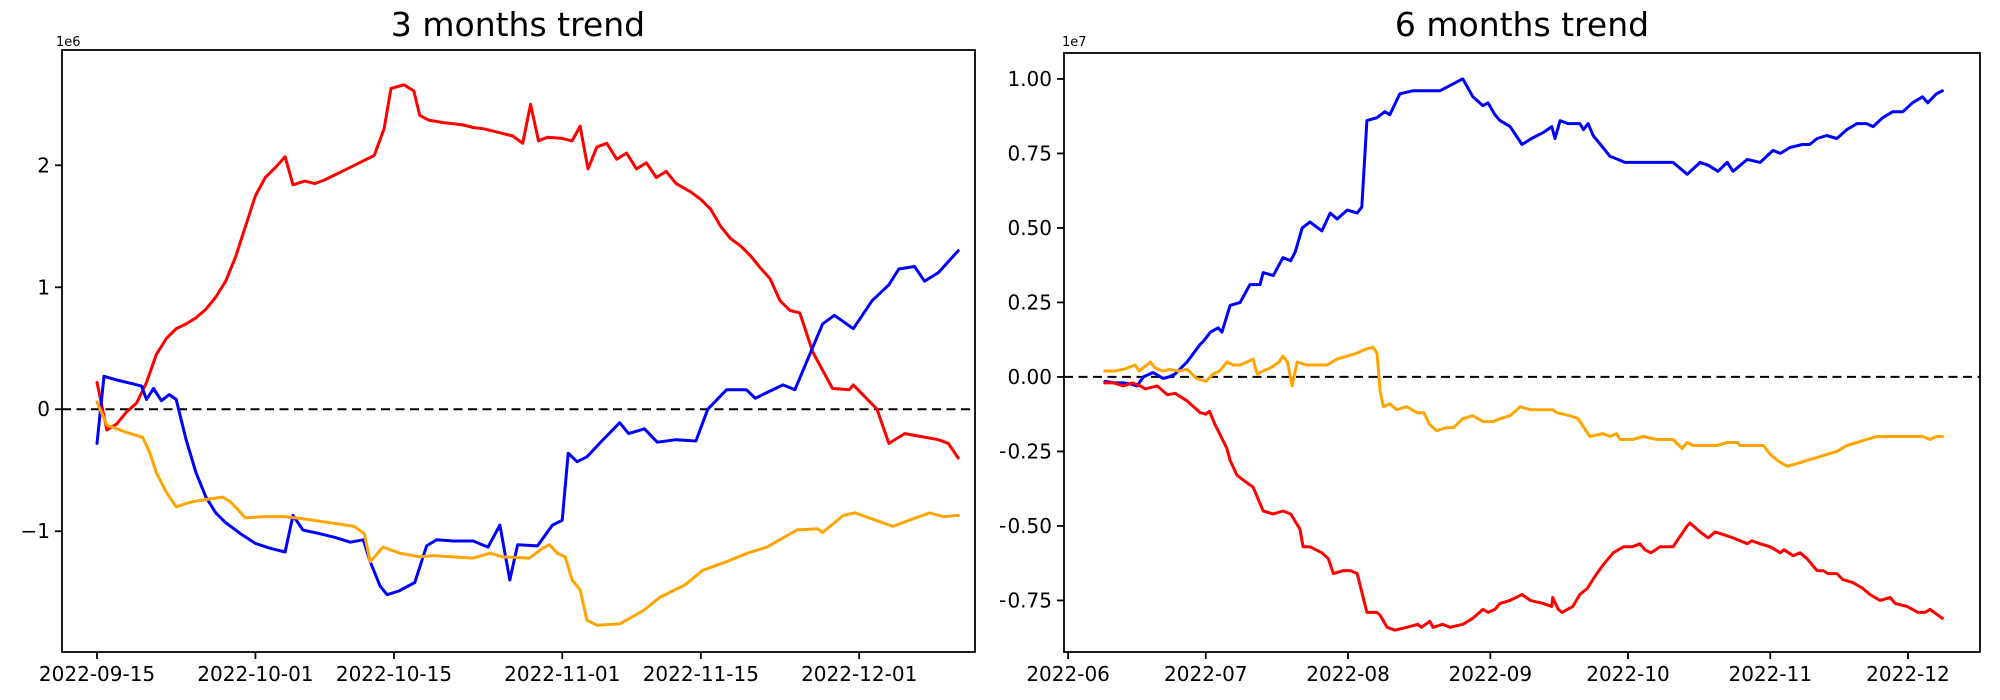  Describe the element at coordinates (1029, 79) in the screenshot. I see `y-tick-label: 1.00` at that location.